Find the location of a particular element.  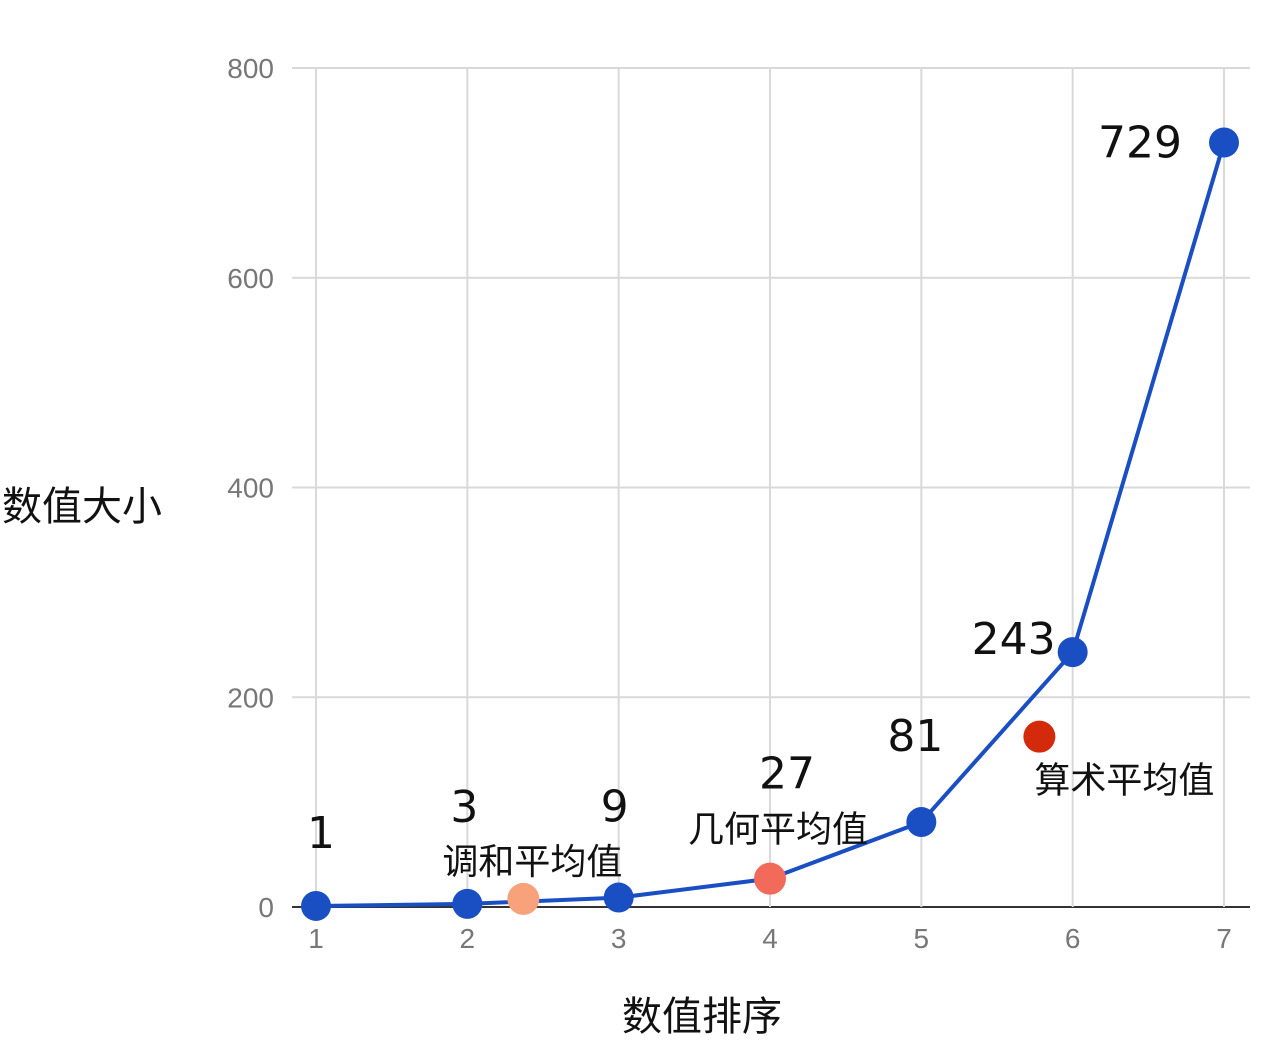

data-label: 27 is located at coordinates (787, 774).